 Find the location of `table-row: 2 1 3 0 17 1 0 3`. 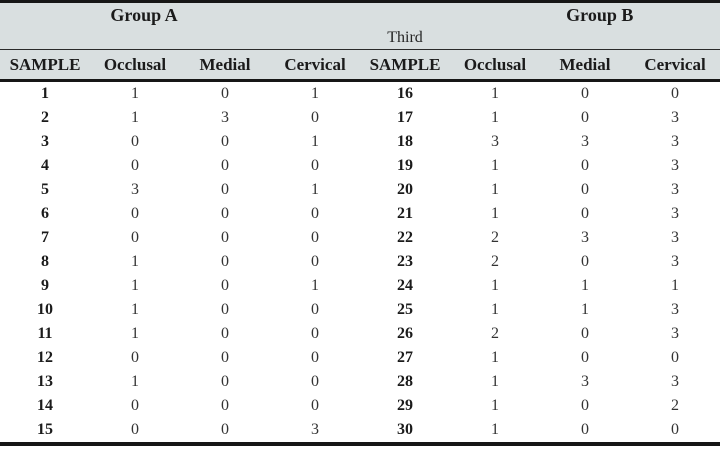

table-row: 2 1 3 0 17 1 0 3 is located at coordinates (360, 118).